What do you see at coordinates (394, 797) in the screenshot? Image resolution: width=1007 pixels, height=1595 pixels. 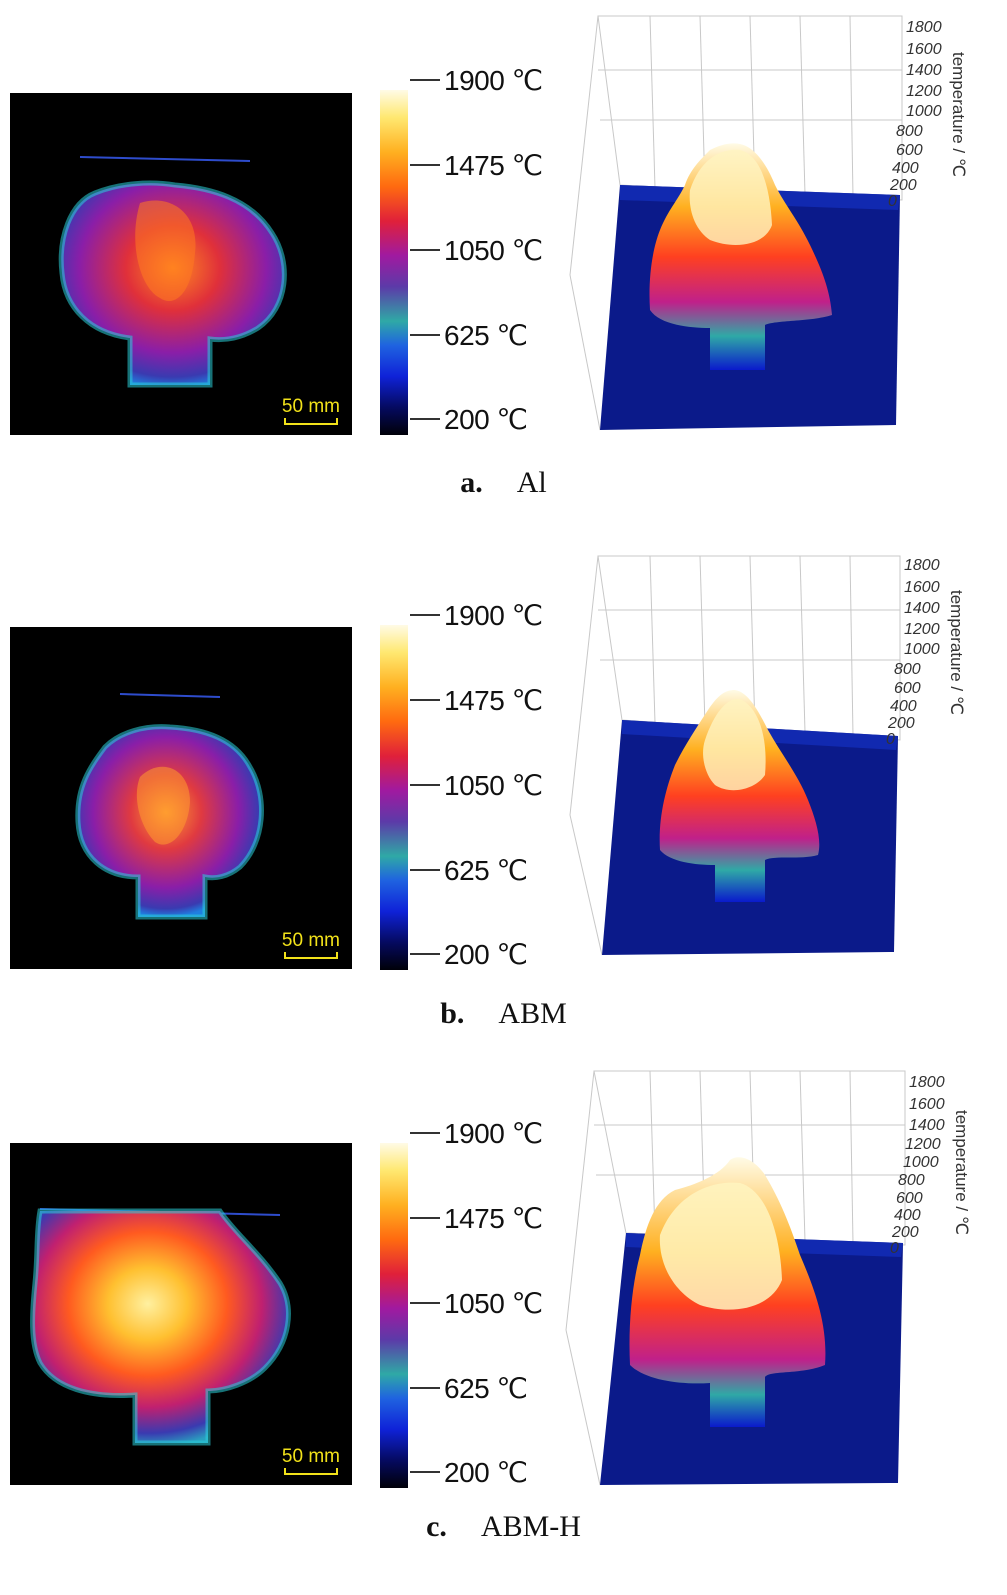 I see `colorbar-b` at bounding box center [394, 797].